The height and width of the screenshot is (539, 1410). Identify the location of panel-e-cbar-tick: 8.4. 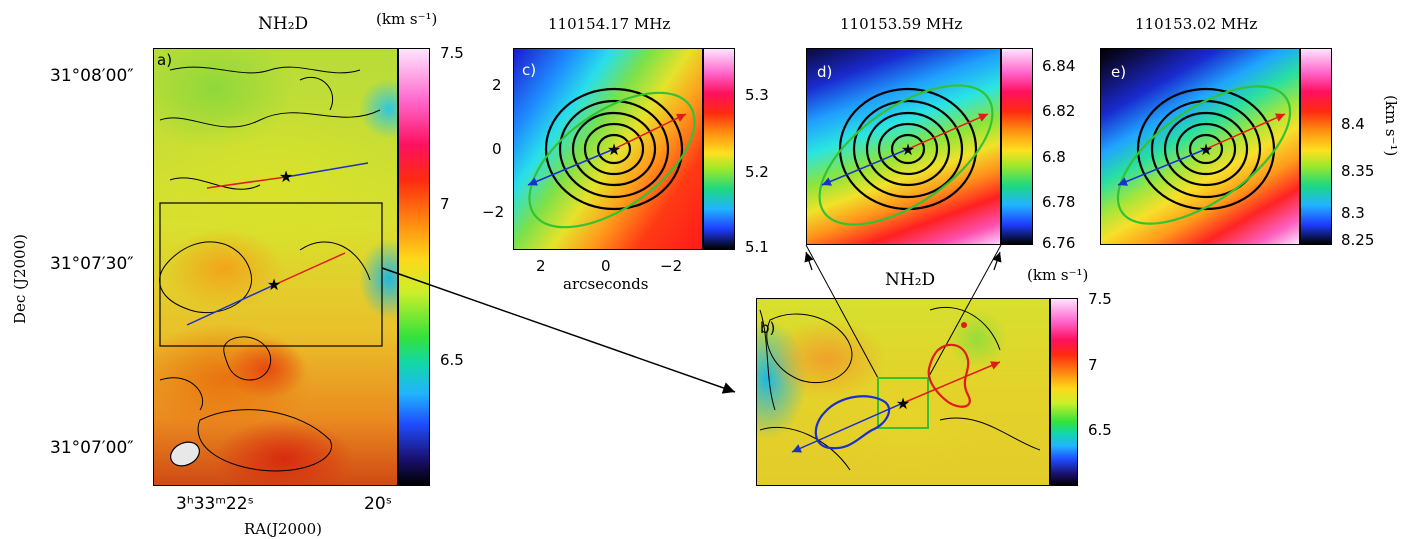
(1353, 124).